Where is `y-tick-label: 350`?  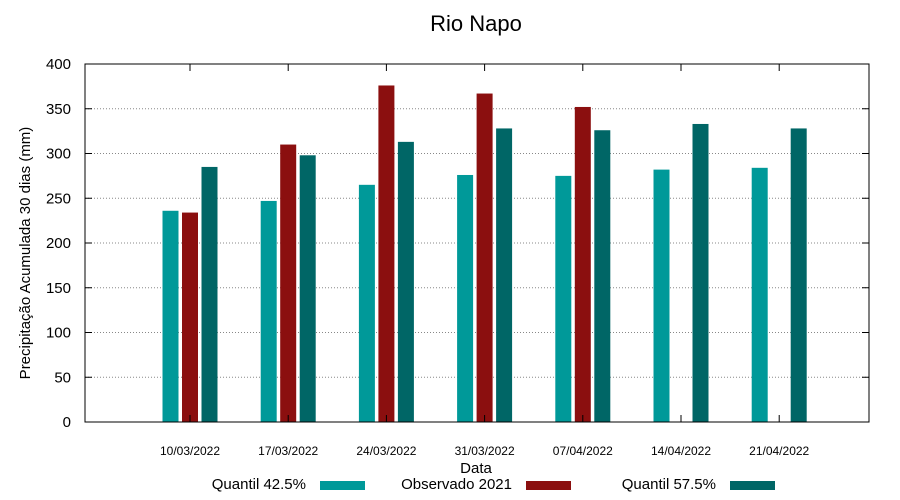
y-tick-label: 350 is located at coordinates (58, 109).